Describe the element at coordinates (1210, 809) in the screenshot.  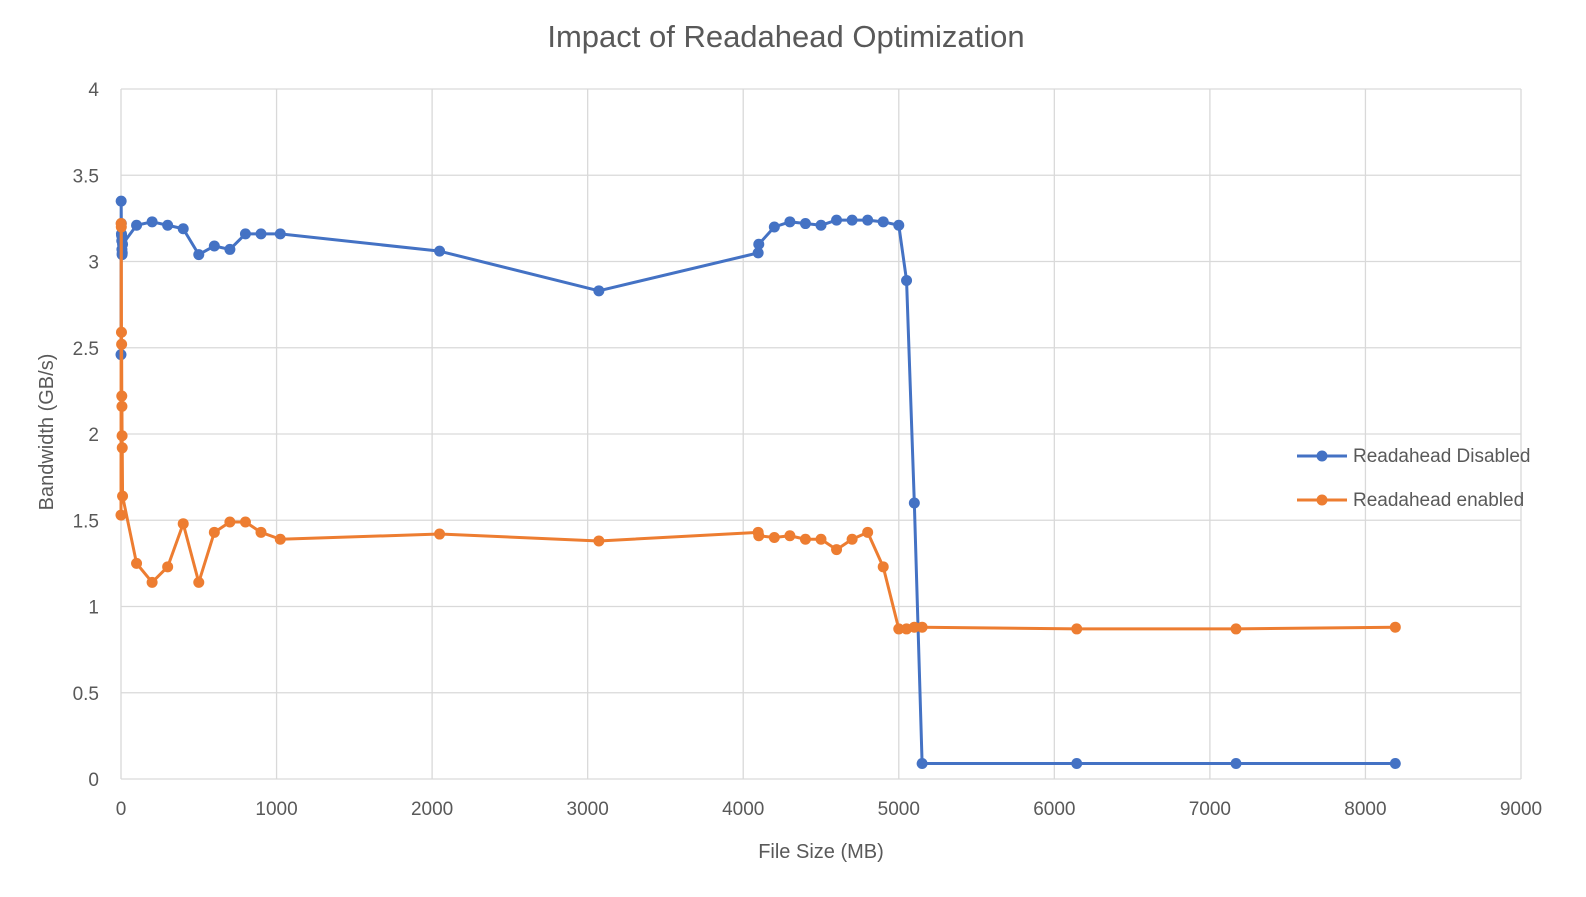
I see `x-tick-label: 7000` at that location.